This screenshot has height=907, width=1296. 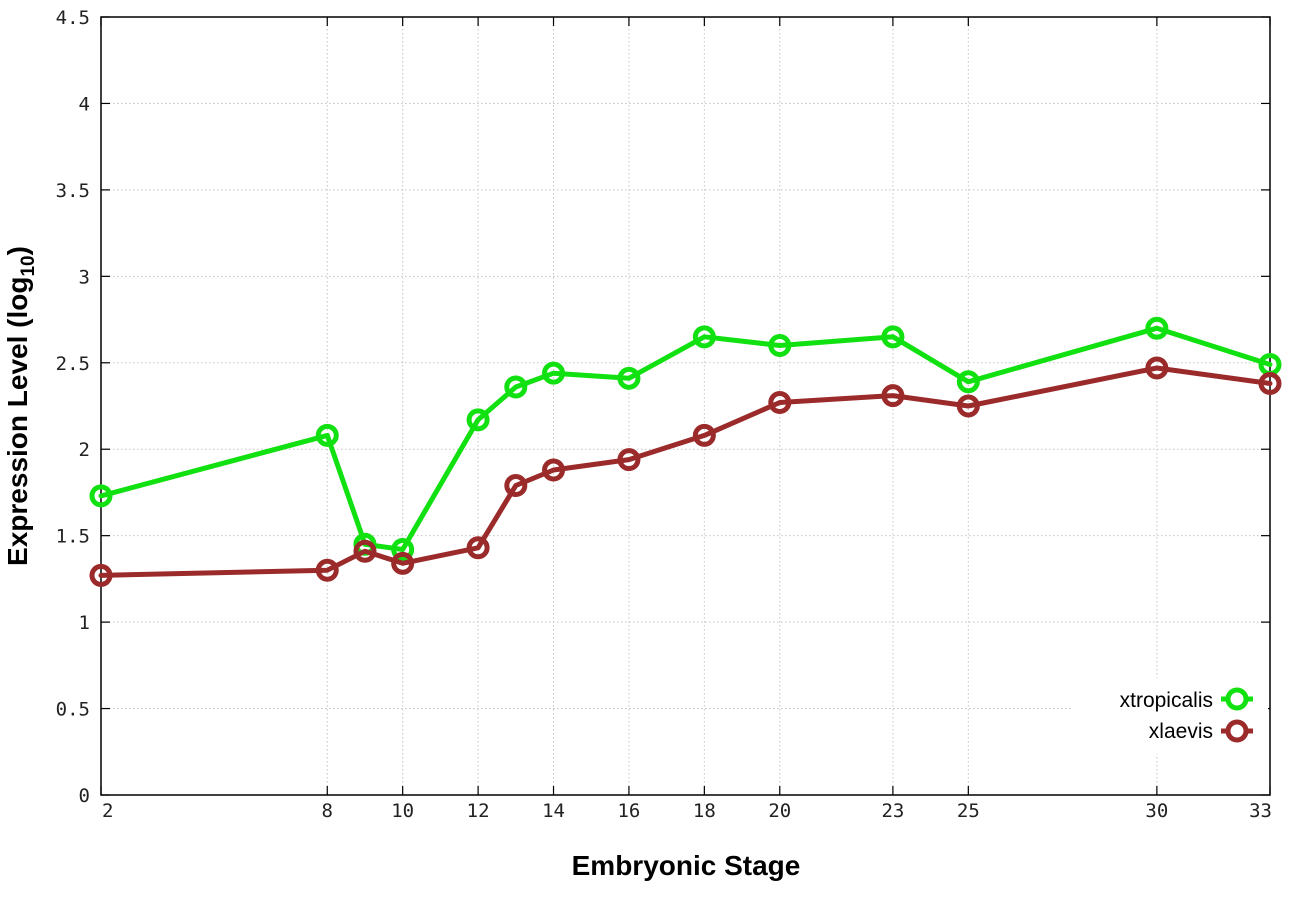 What do you see at coordinates (107, 811) in the screenshot?
I see `x-tick-label: 2` at bounding box center [107, 811].